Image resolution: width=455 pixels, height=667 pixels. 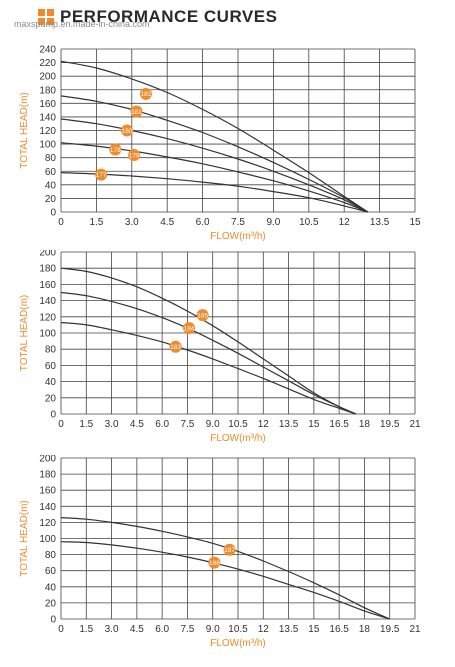 What do you see at coordinates (47, 104) in the screenshot?
I see `y-tick-label: 160` at bounding box center [47, 104].